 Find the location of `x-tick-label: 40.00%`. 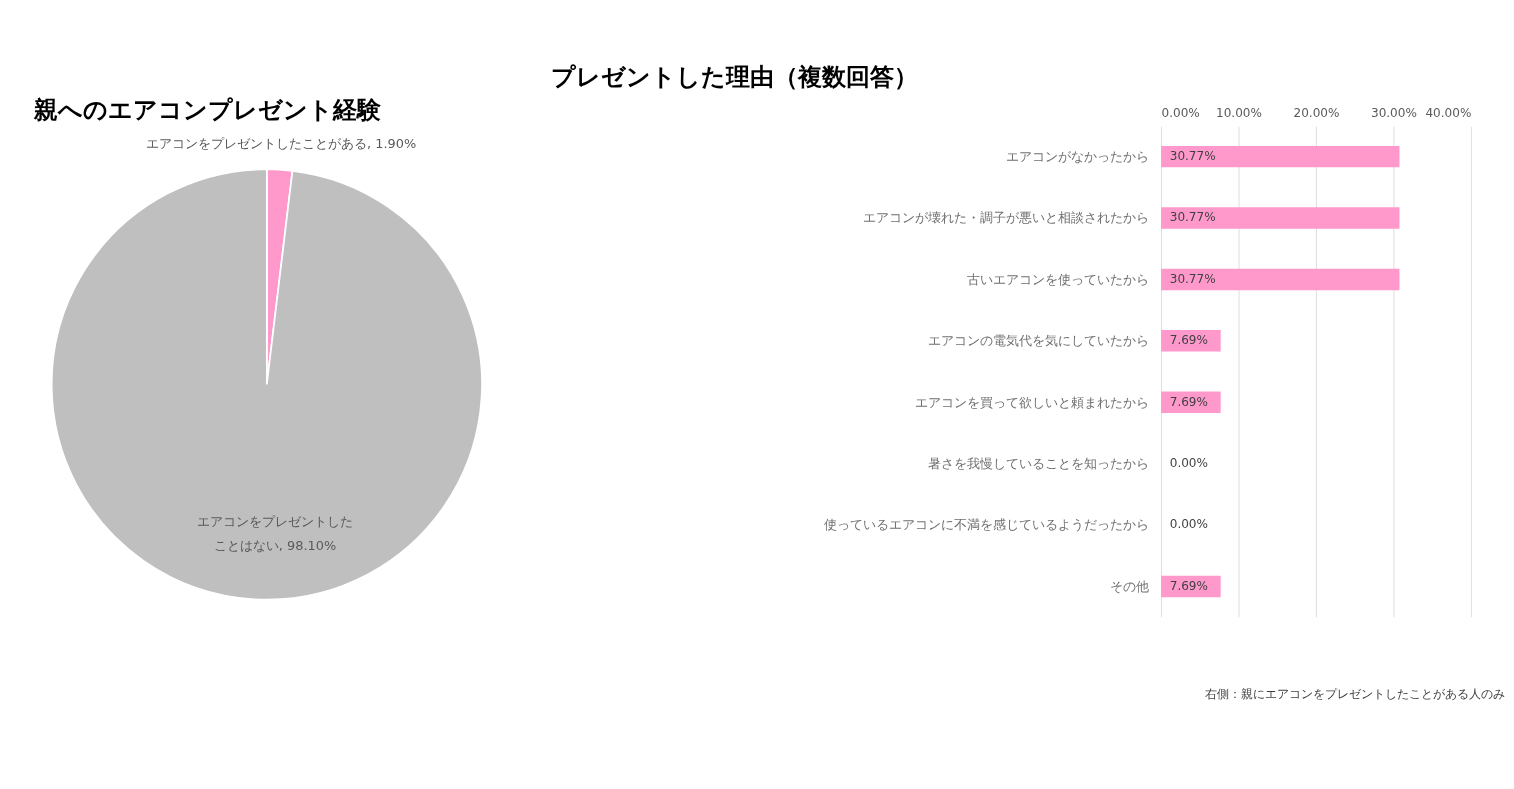

x-tick-label: 40.00% is located at coordinates (1448, 113).